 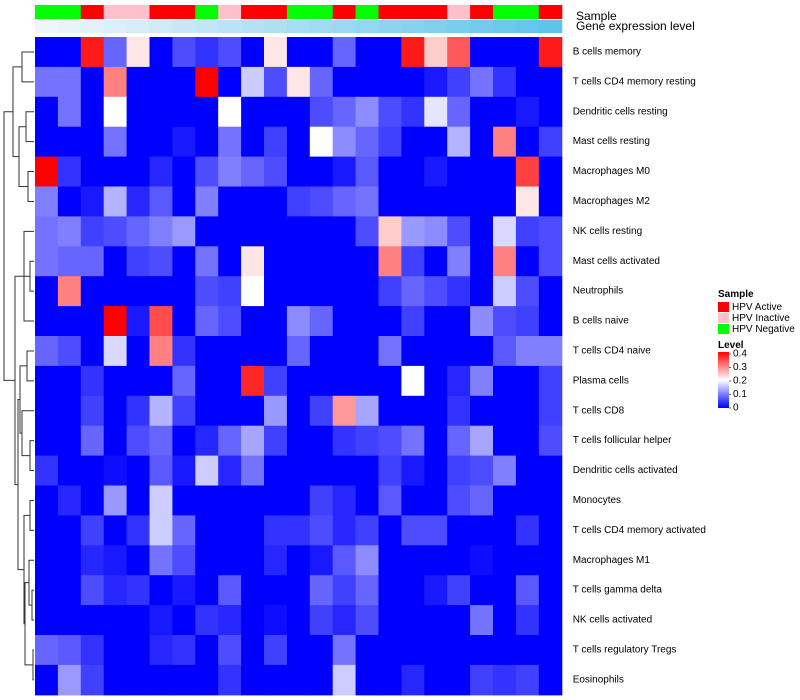 What do you see at coordinates (618, 590) in the screenshot?
I see `row-label: T cells gamma delta` at bounding box center [618, 590].